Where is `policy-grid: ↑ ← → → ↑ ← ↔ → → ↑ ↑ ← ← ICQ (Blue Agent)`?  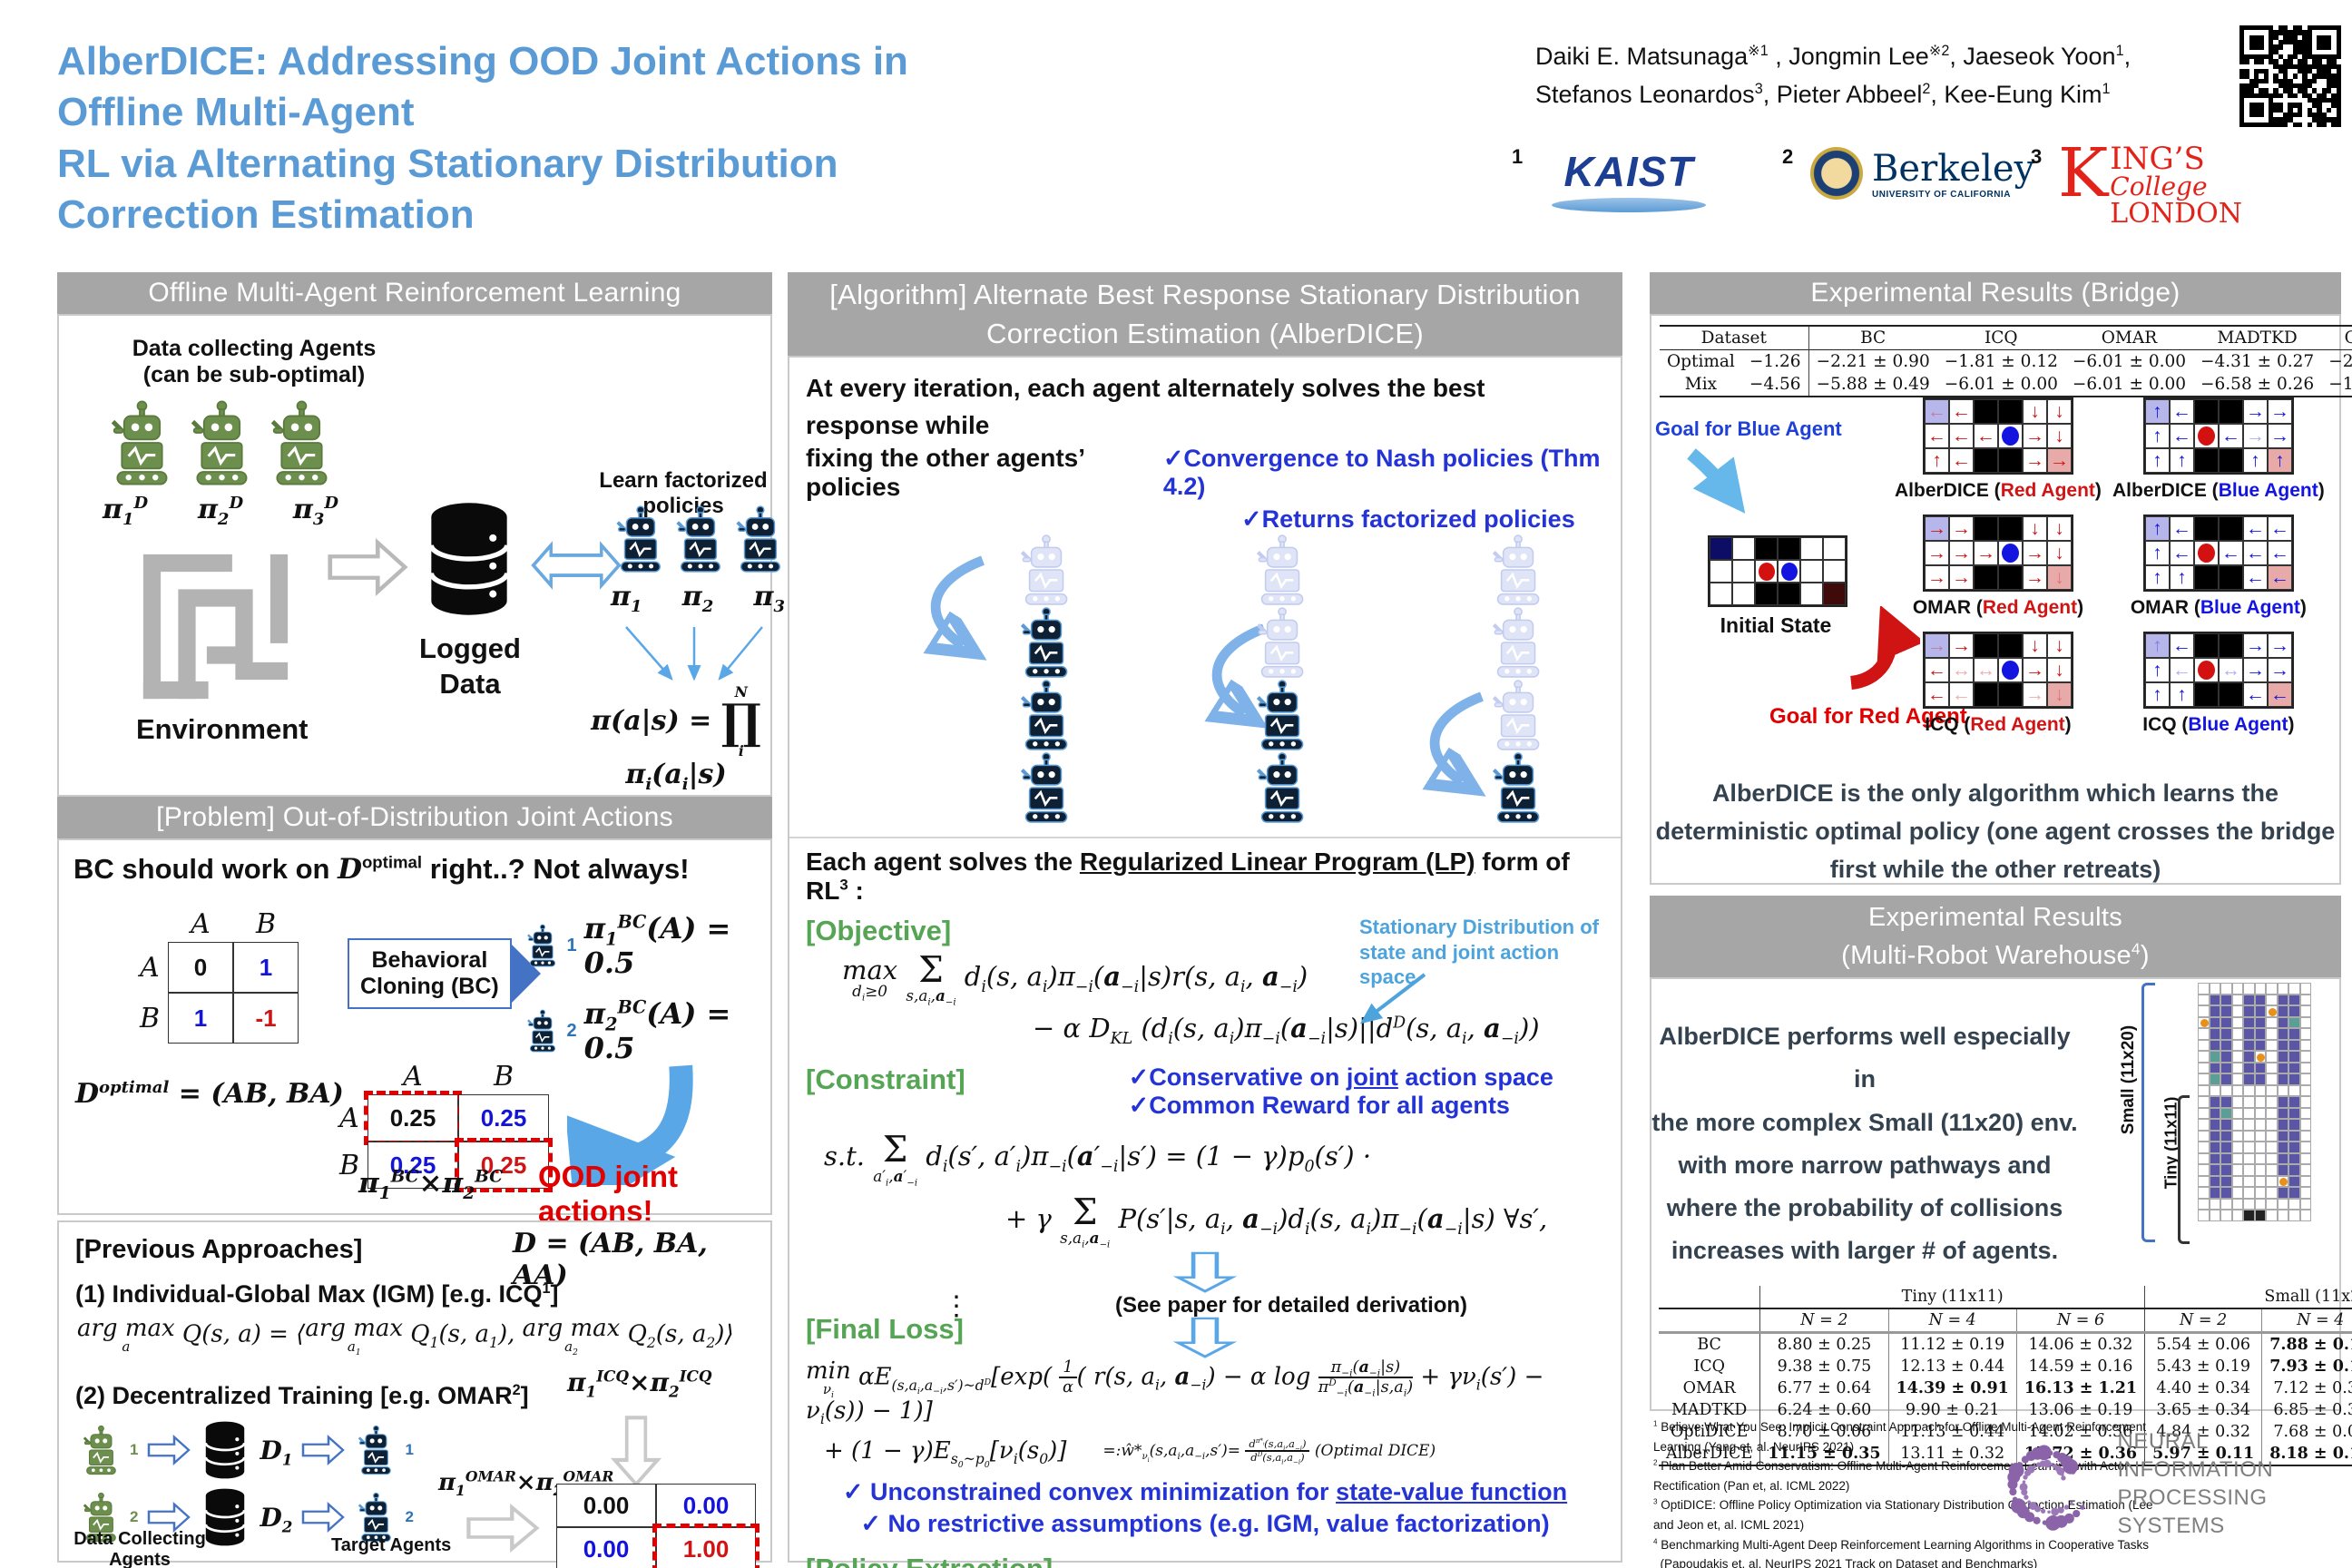 policy-grid: ↑ ← → → ↑ ← ↔ → → ↑ ↑ ← ← ICQ (Blue Agent) is located at coordinates (2218, 684).